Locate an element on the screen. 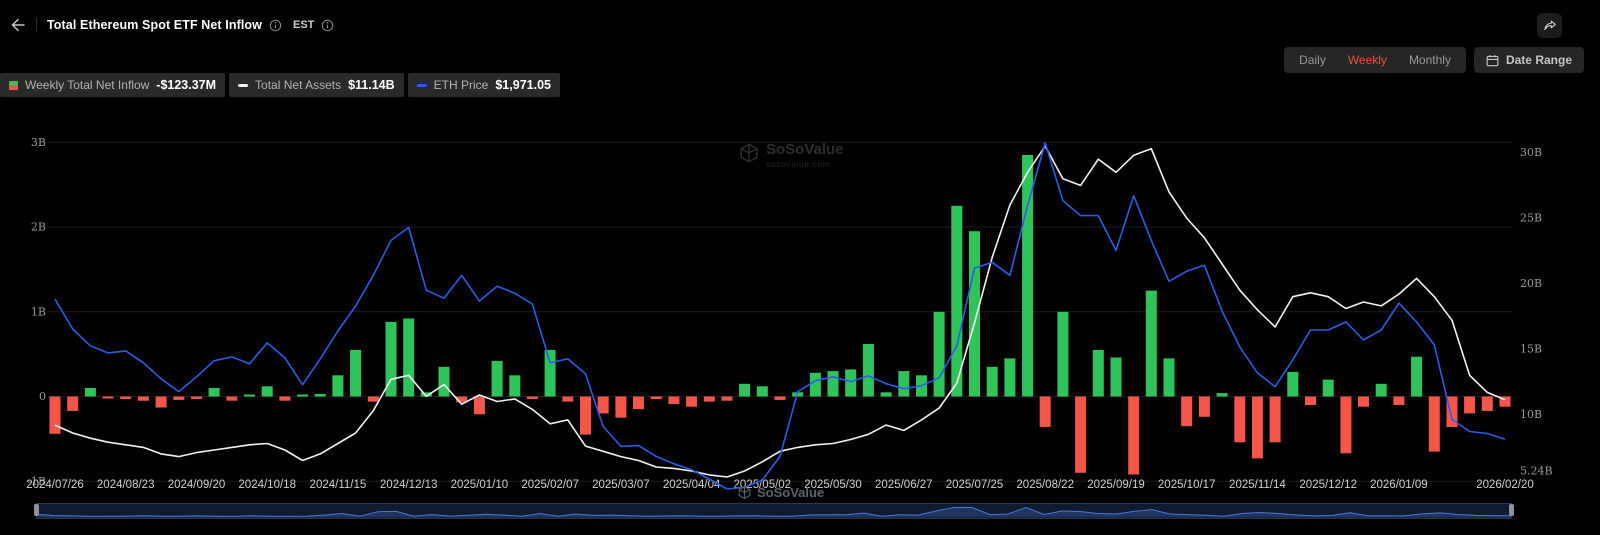 The height and width of the screenshot is (535, 1600). title-info-icon is located at coordinates (275, 25).